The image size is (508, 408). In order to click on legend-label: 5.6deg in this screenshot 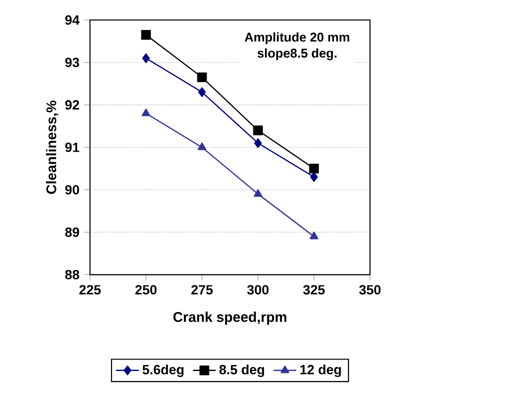, I will do `click(163, 371)`.